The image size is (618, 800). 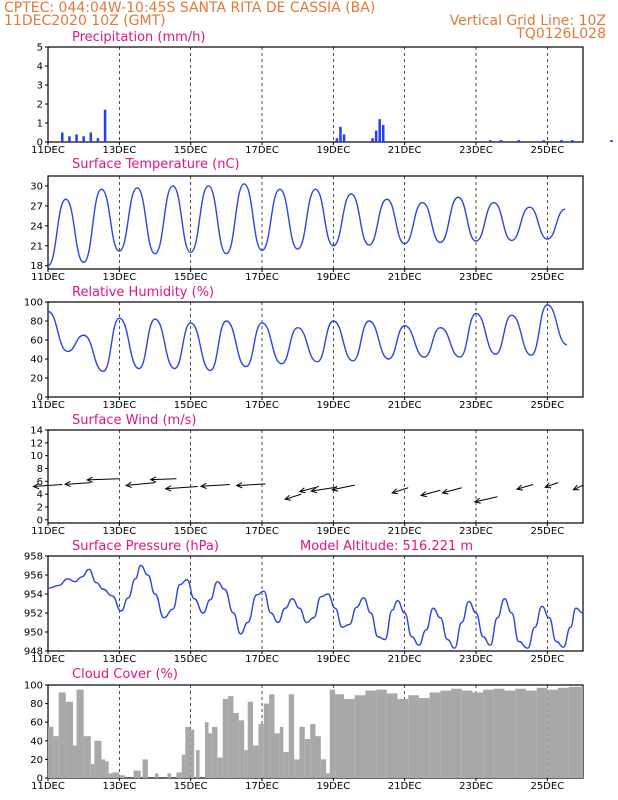 What do you see at coordinates (40, 105) in the screenshot?
I see `precip-y-tick-label: 2` at bounding box center [40, 105].